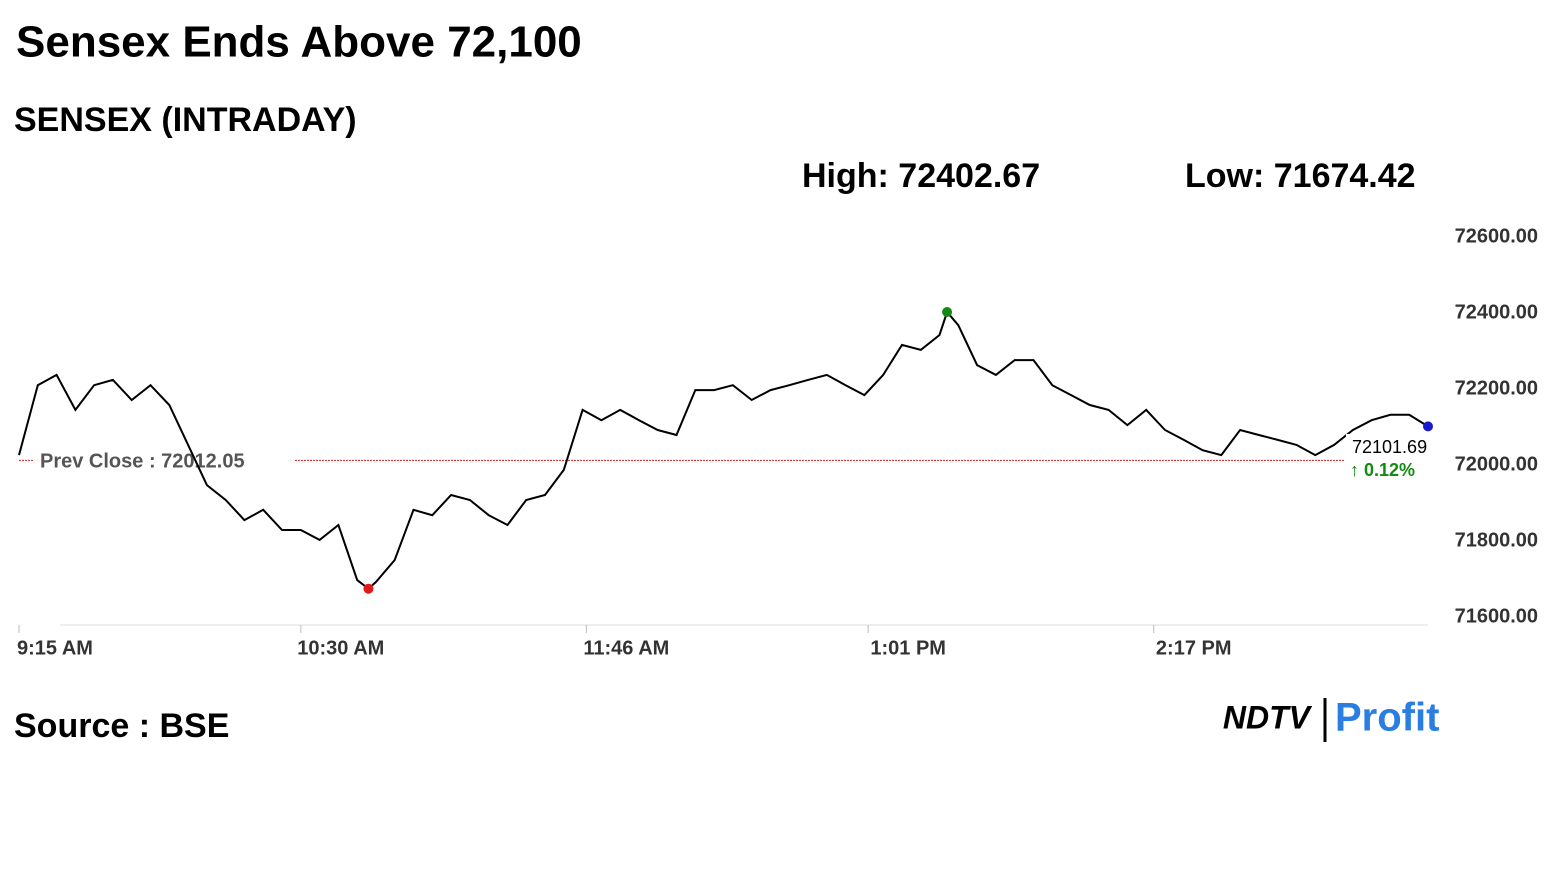 This screenshot has height=874, width=1555. I want to click on x-tick-label: 2:17 PM, so click(1194, 648).